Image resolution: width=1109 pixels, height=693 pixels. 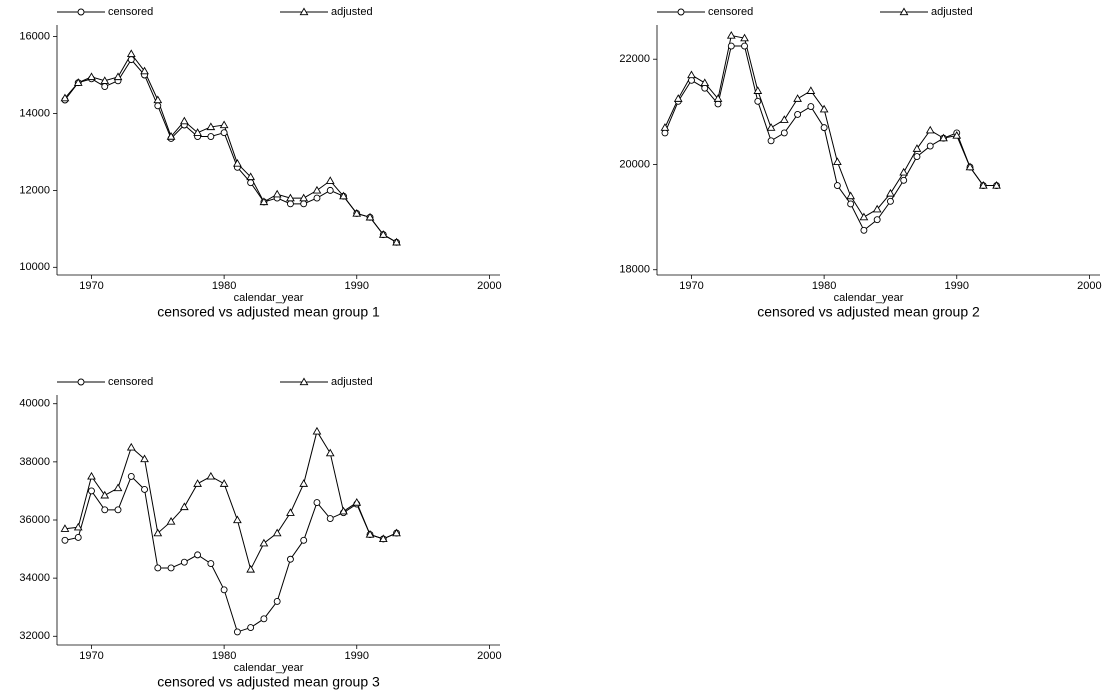 I want to click on y-tick-label: 14000, so click(x=34, y=113).